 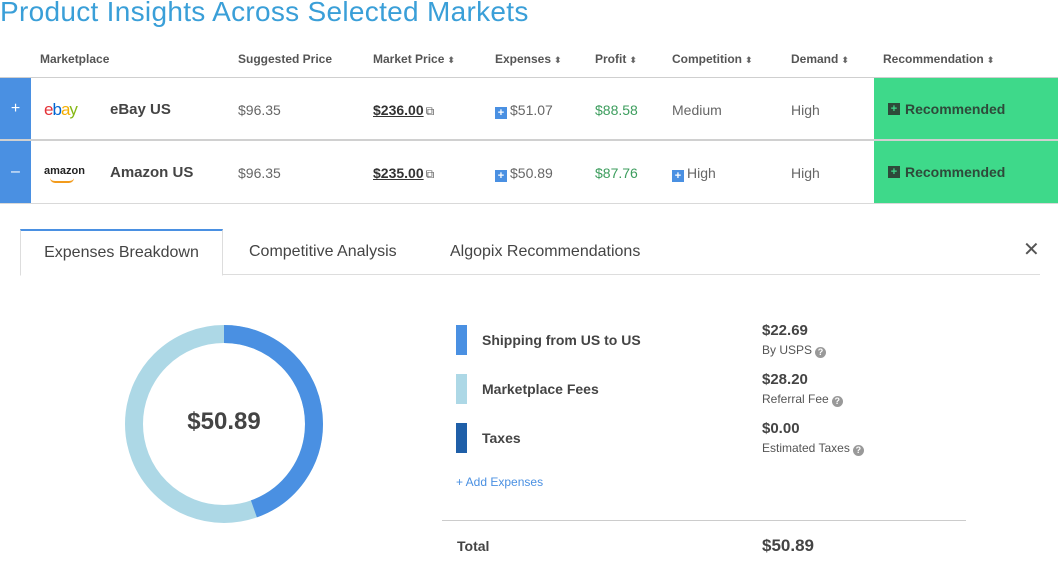 What do you see at coordinates (678, 176) in the screenshot?
I see `expand-competition-icon: +` at bounding box center [678, 176].